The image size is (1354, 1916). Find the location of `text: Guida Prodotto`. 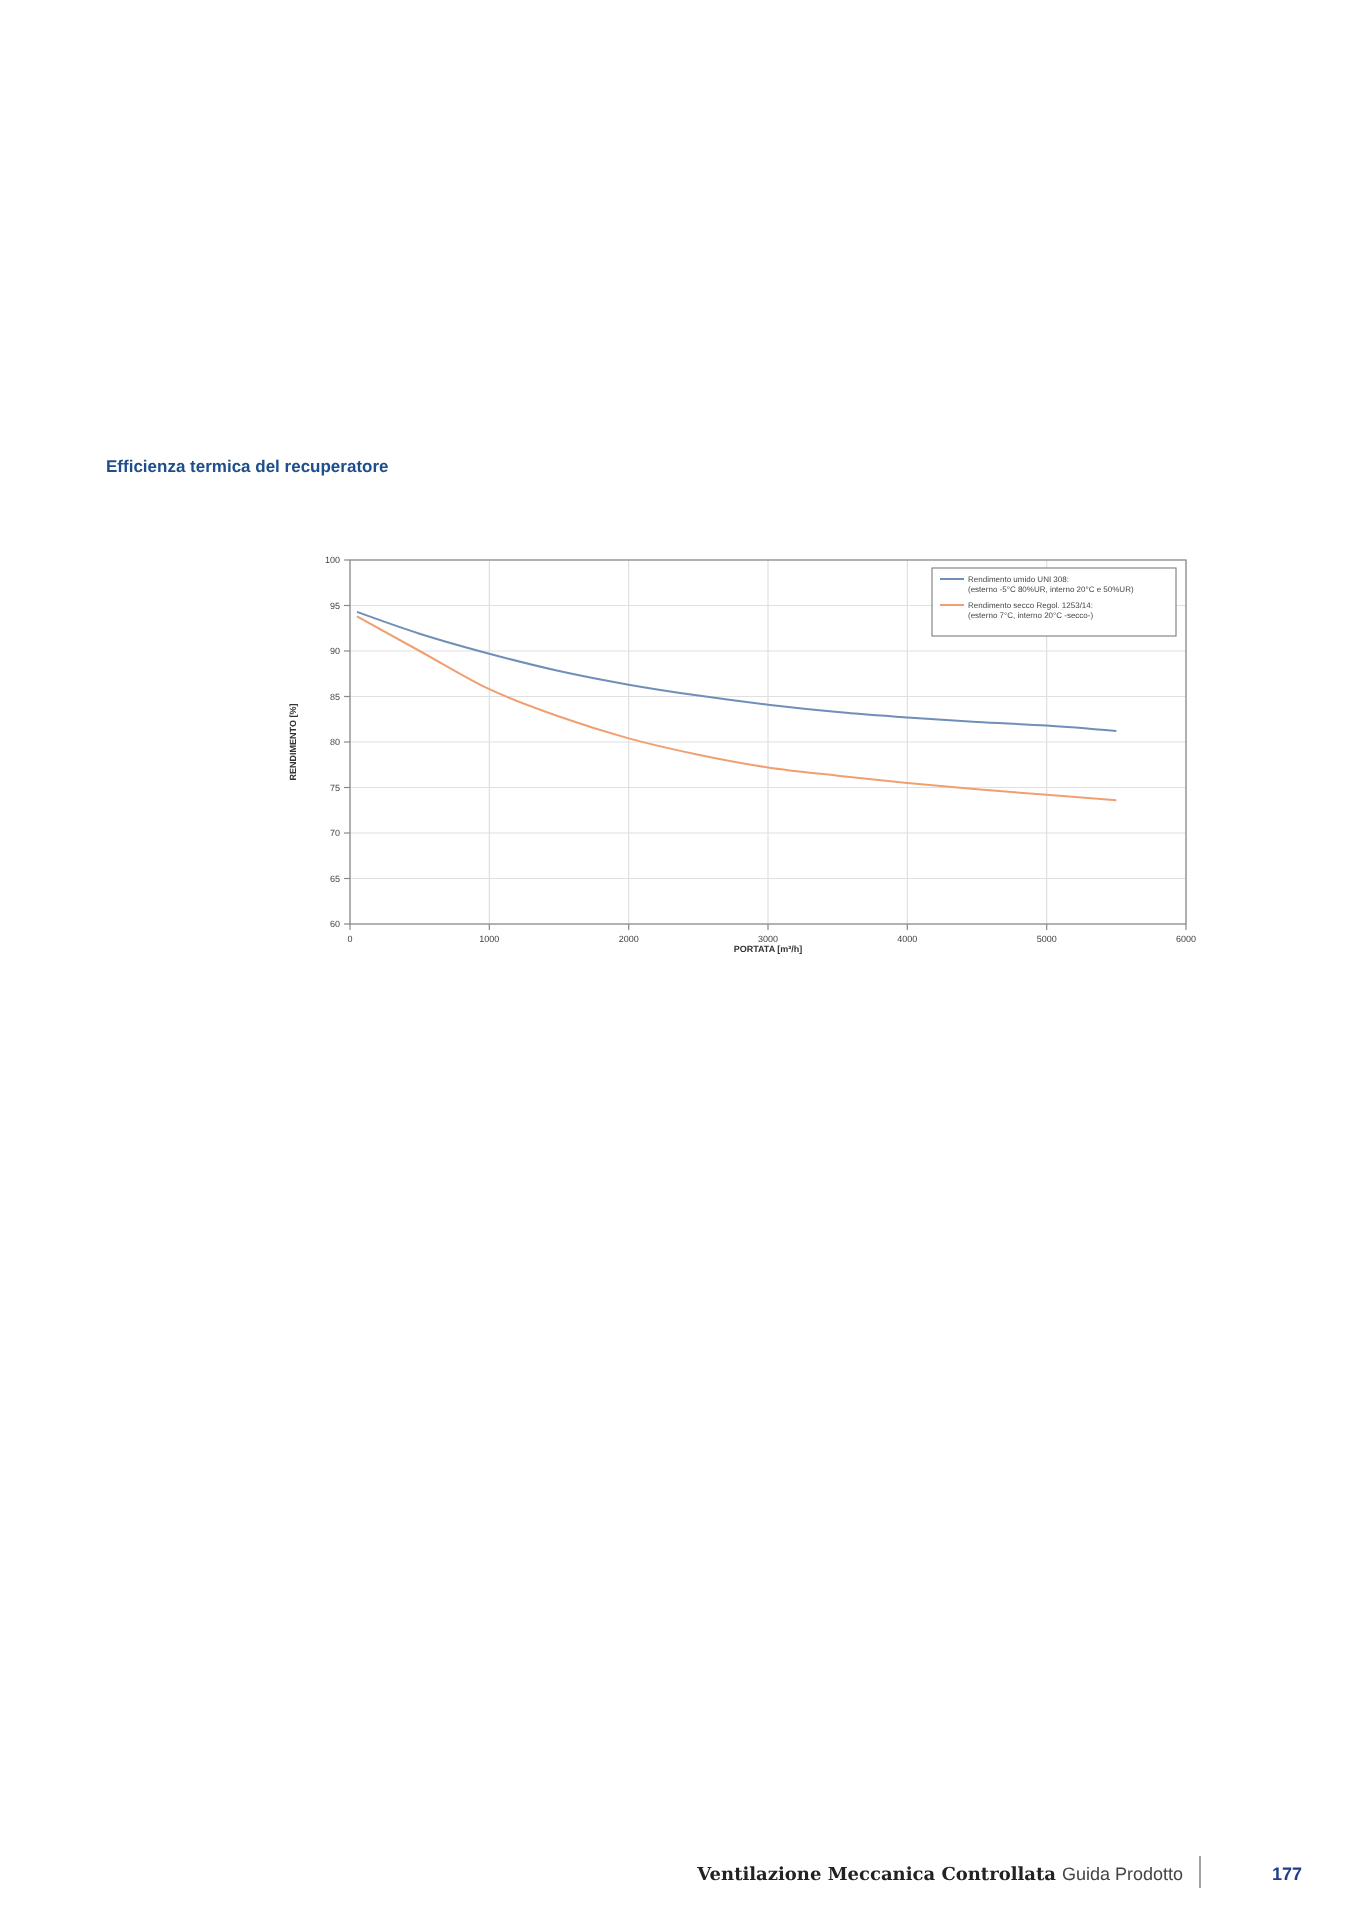

text: Guida Prodotto is located at coordinates (1123, 1874).